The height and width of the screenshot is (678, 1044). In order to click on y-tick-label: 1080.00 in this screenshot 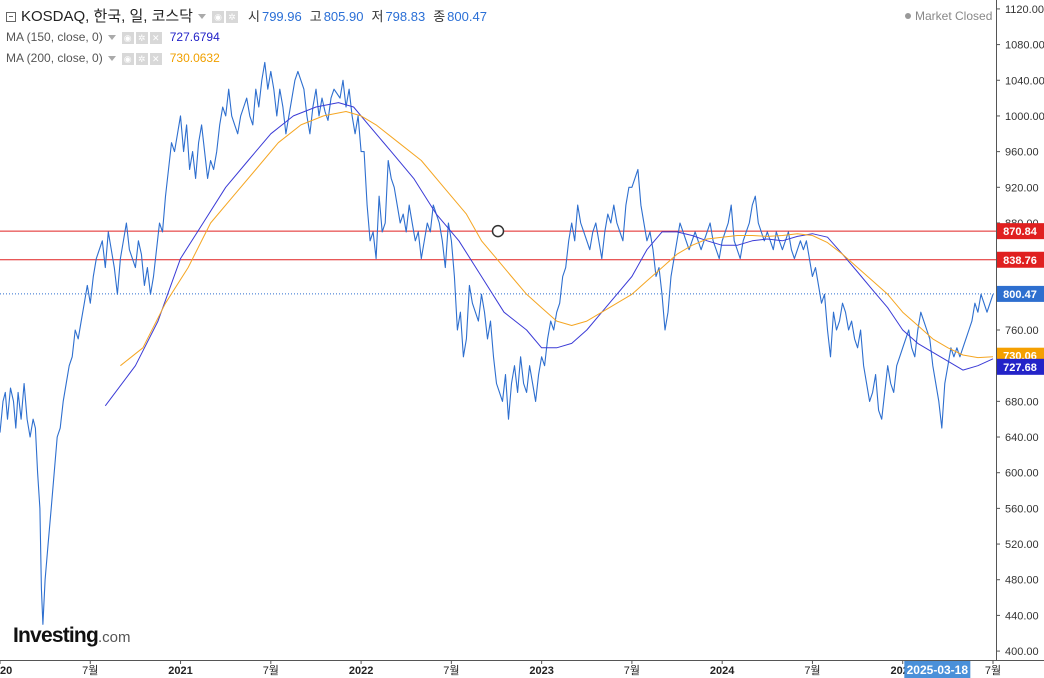, I will do `click(1024, 46)`.